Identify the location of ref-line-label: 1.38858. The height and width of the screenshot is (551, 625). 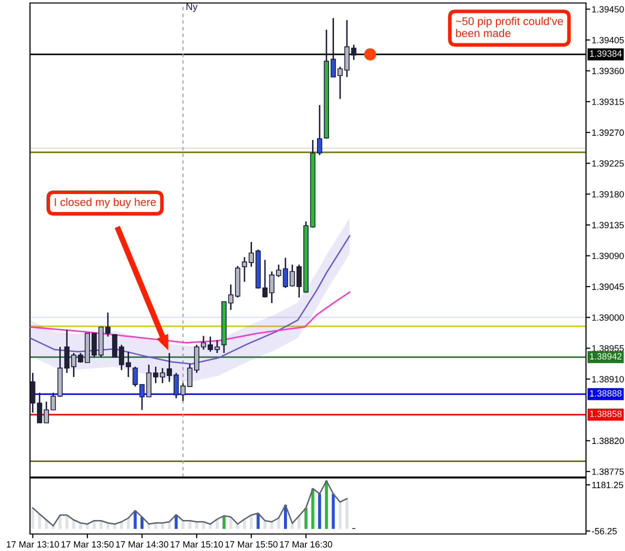
(606, 414).